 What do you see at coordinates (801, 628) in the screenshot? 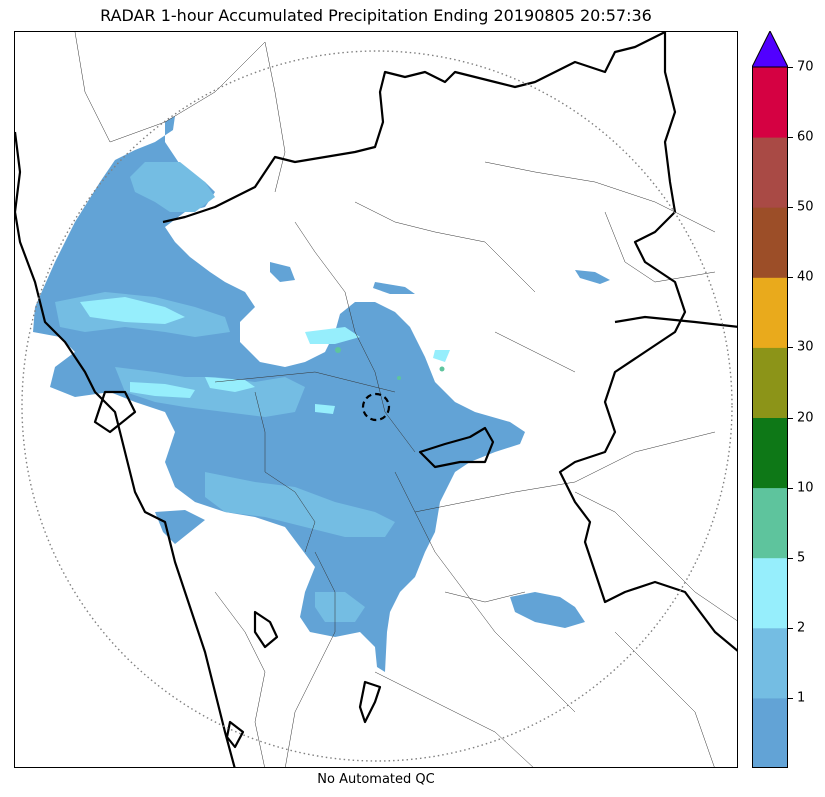
I see `colorbar-tick-label: 2` at bounding box center [801, 628].